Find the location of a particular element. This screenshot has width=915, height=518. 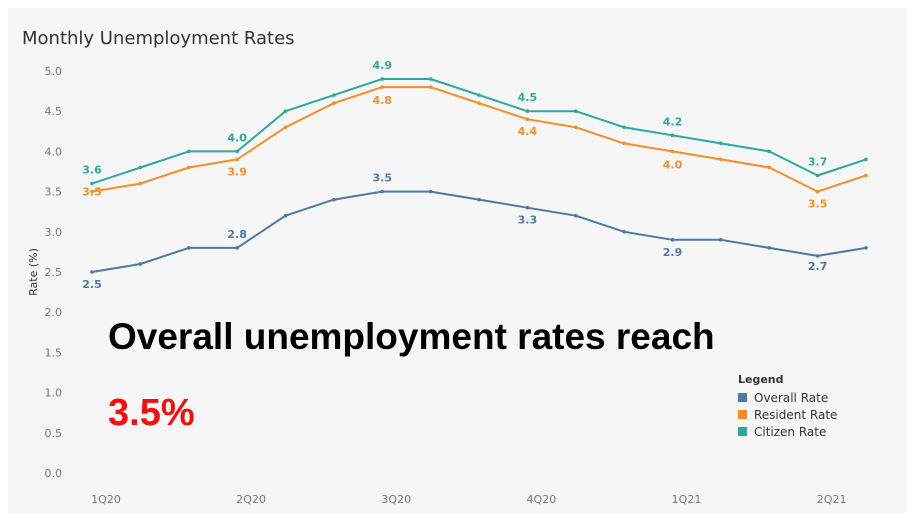

legend-item-resident: Resident Rate is located at coordinates (787, 414).